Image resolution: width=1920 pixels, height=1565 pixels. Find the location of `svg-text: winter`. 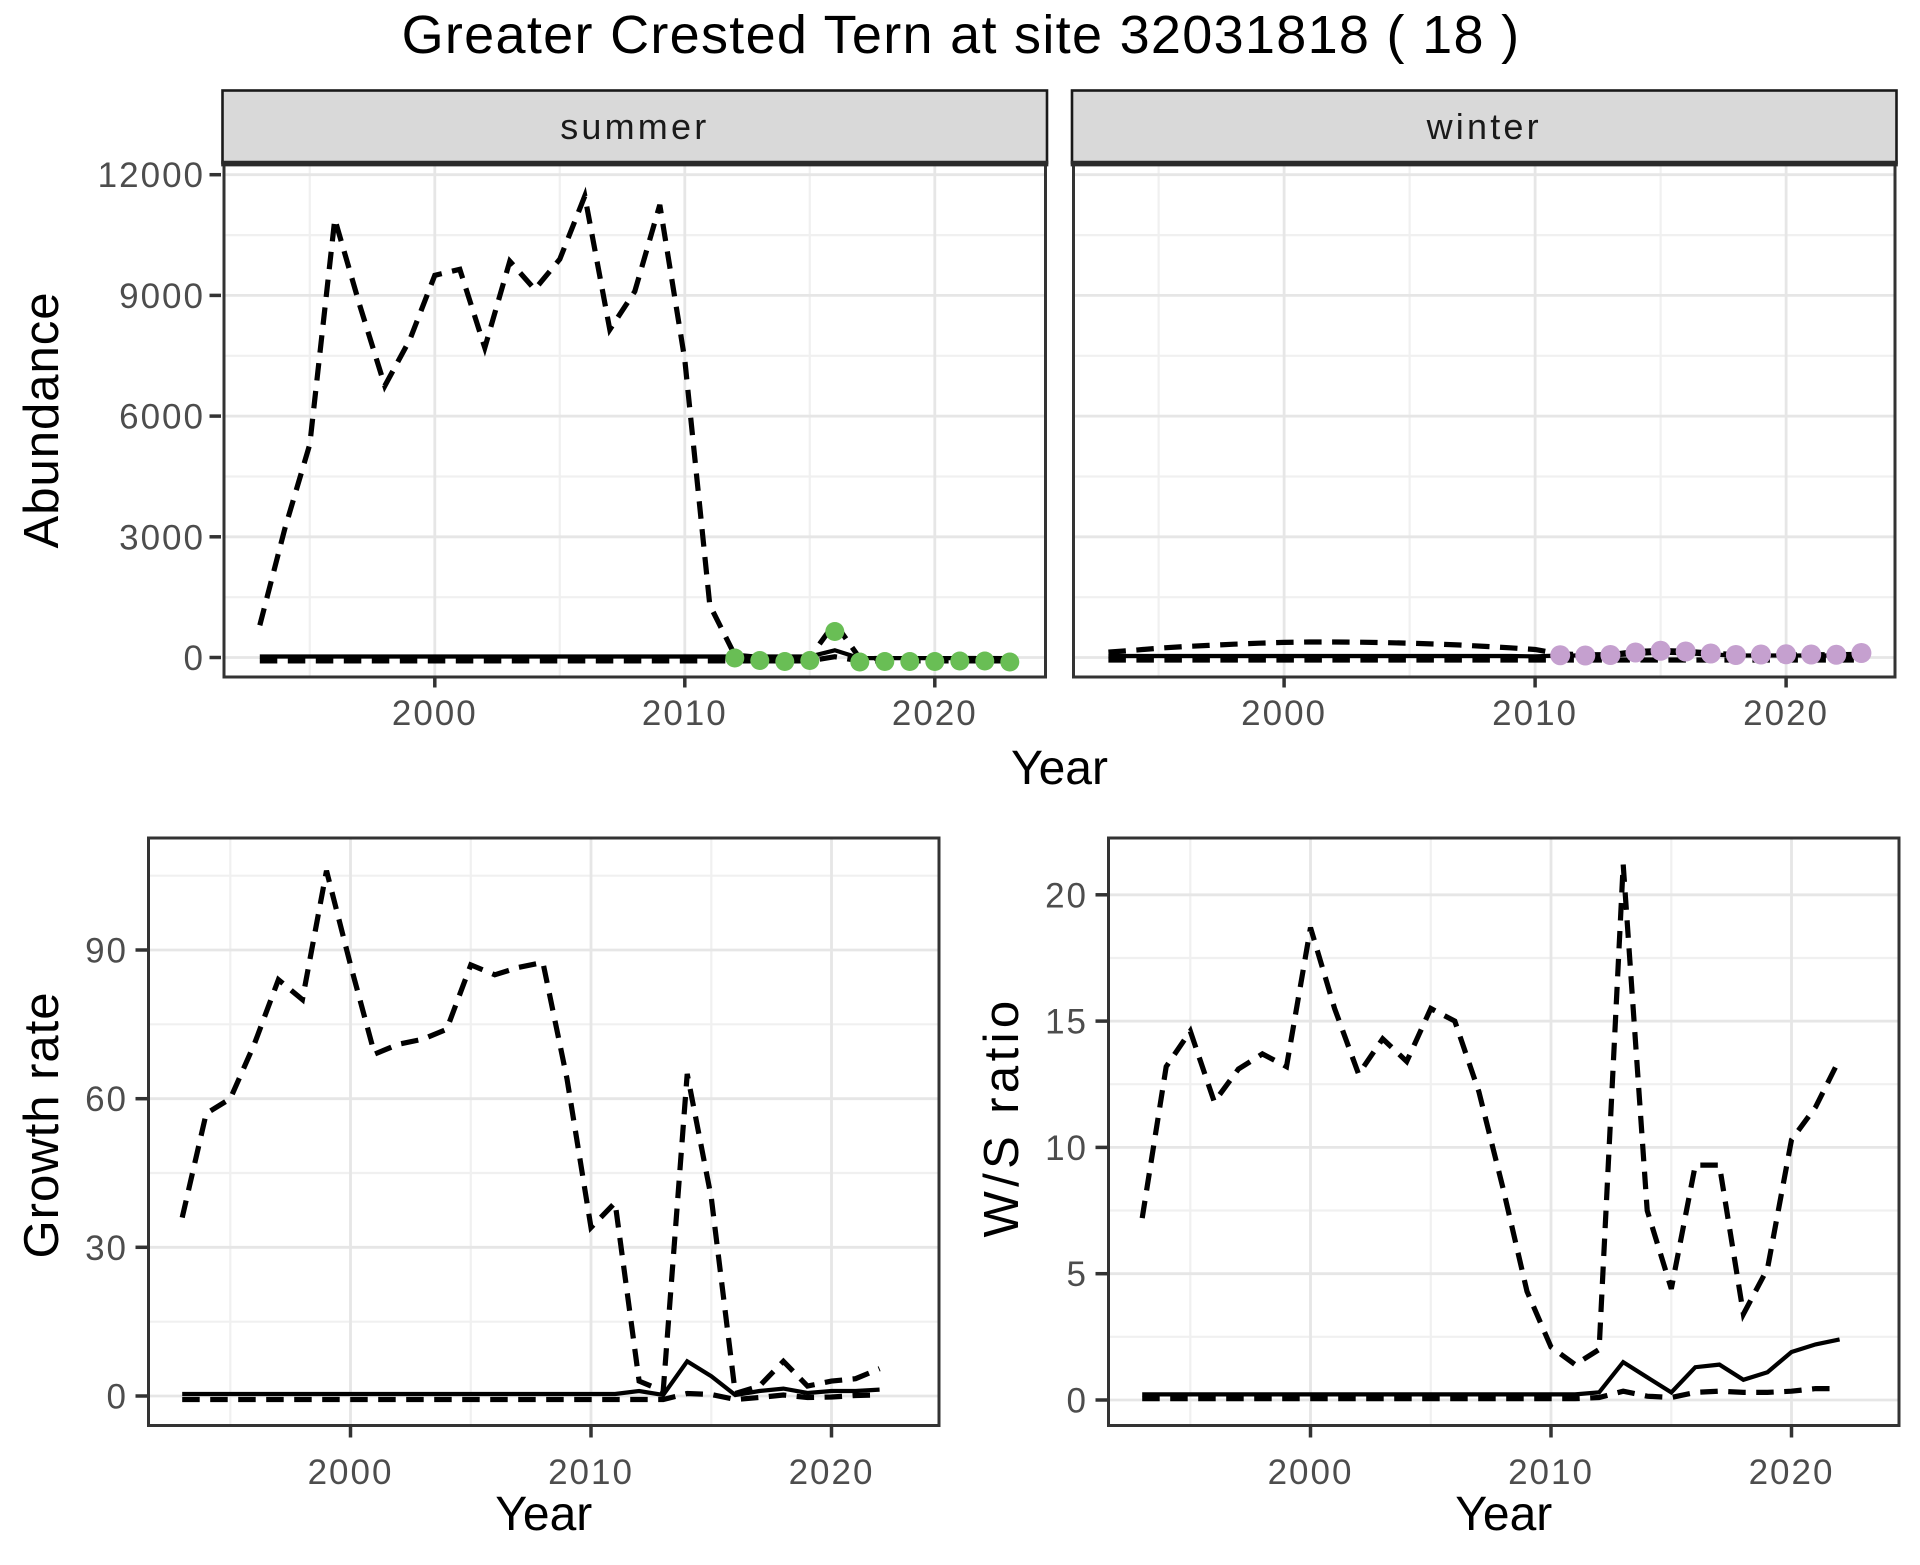

svg-text: winter is located at coordinates (1484, 126).